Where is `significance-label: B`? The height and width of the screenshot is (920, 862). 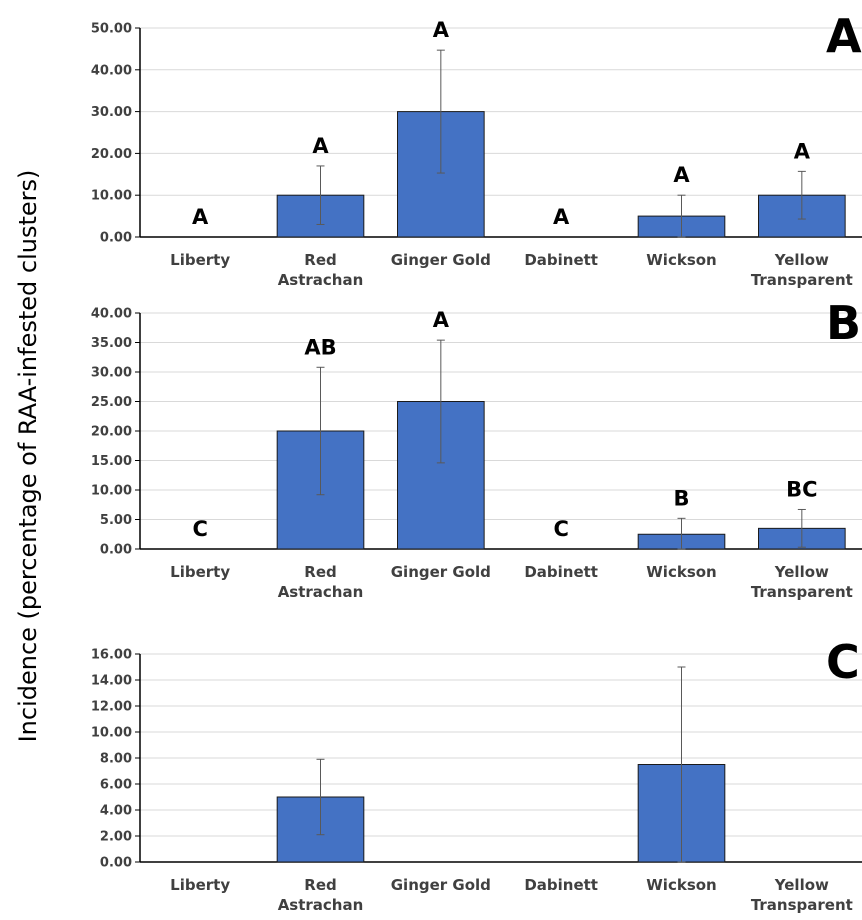 significance-label: B is located at coordinates (681, 498).